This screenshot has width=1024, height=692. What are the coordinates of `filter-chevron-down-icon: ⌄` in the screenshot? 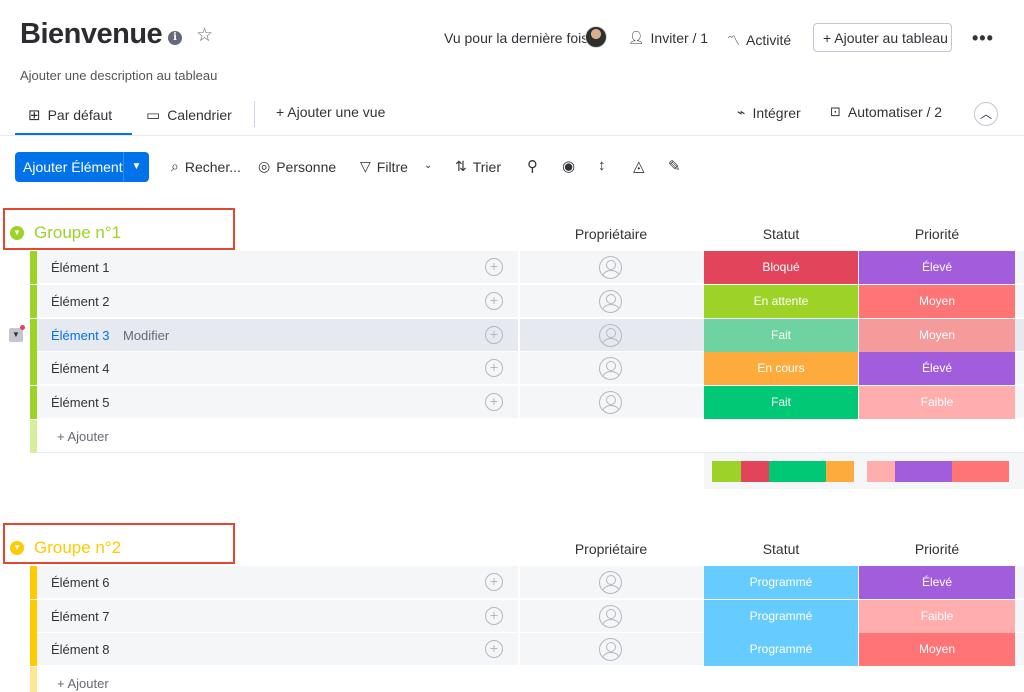 It's located at (428, 165).